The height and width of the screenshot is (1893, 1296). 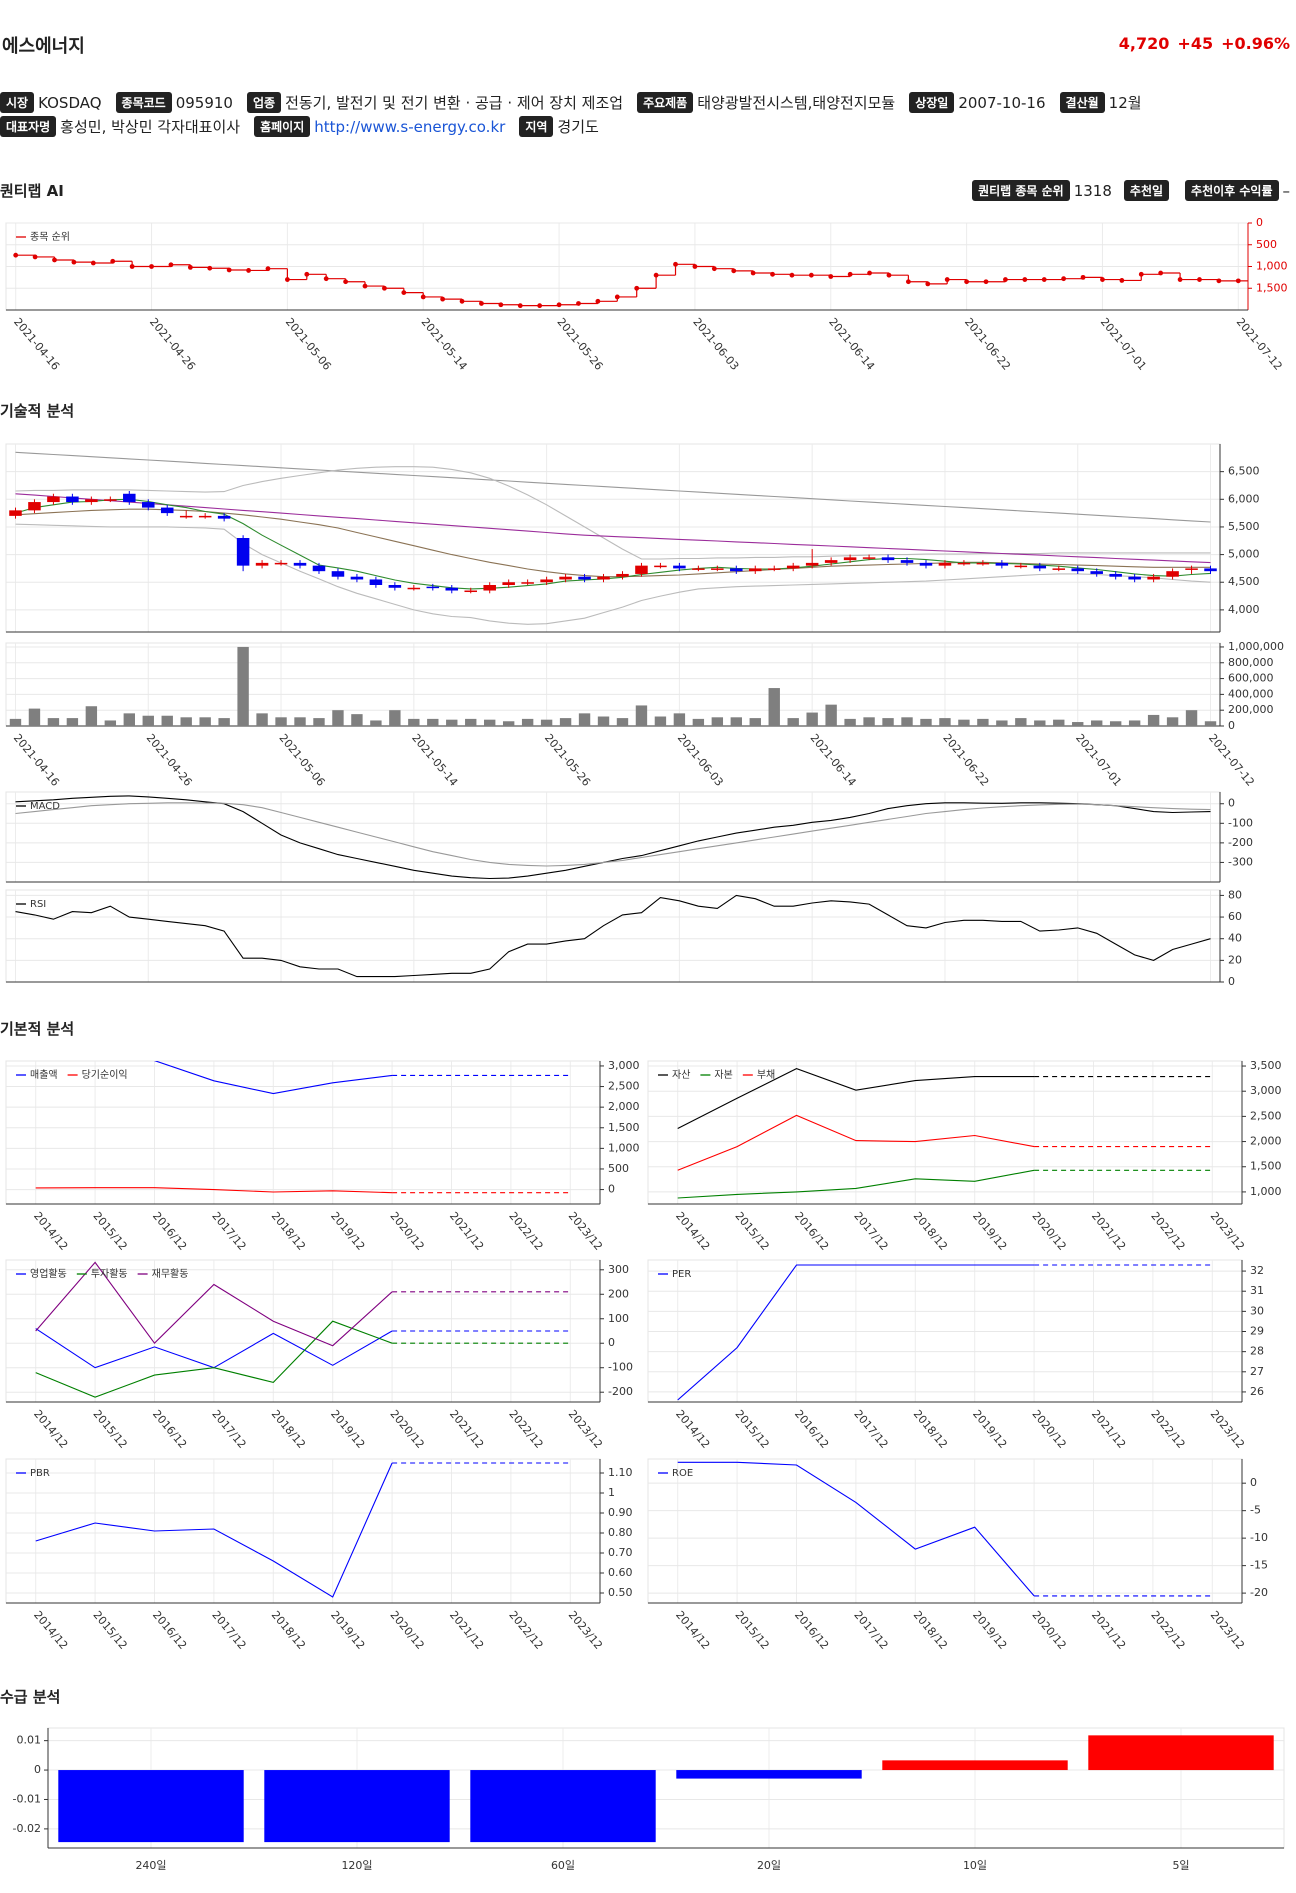 What do you see at coordinates (766, 1075) in the screenshot?
I see `legend-label: 부채` at bounding box center [766, 1075].